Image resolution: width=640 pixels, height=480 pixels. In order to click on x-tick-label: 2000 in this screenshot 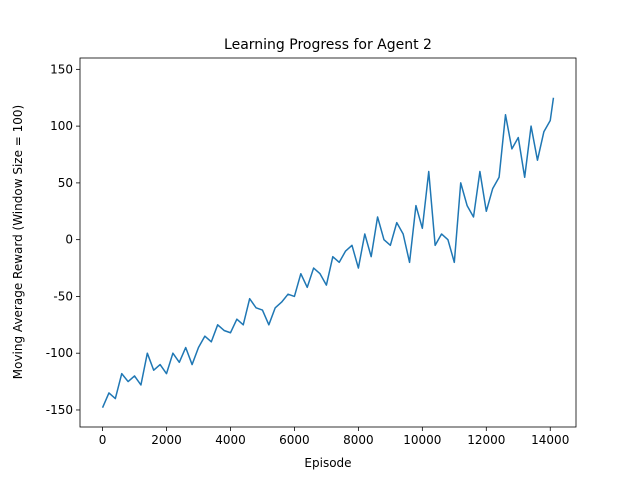, I will do `click(166, 440)`.